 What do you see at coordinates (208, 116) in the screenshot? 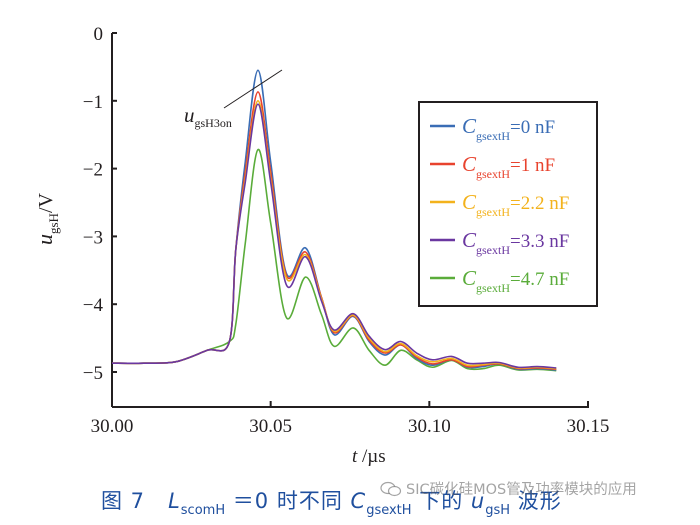
I see `svg-text: ugsH3on` at bounding box center [208, 116].